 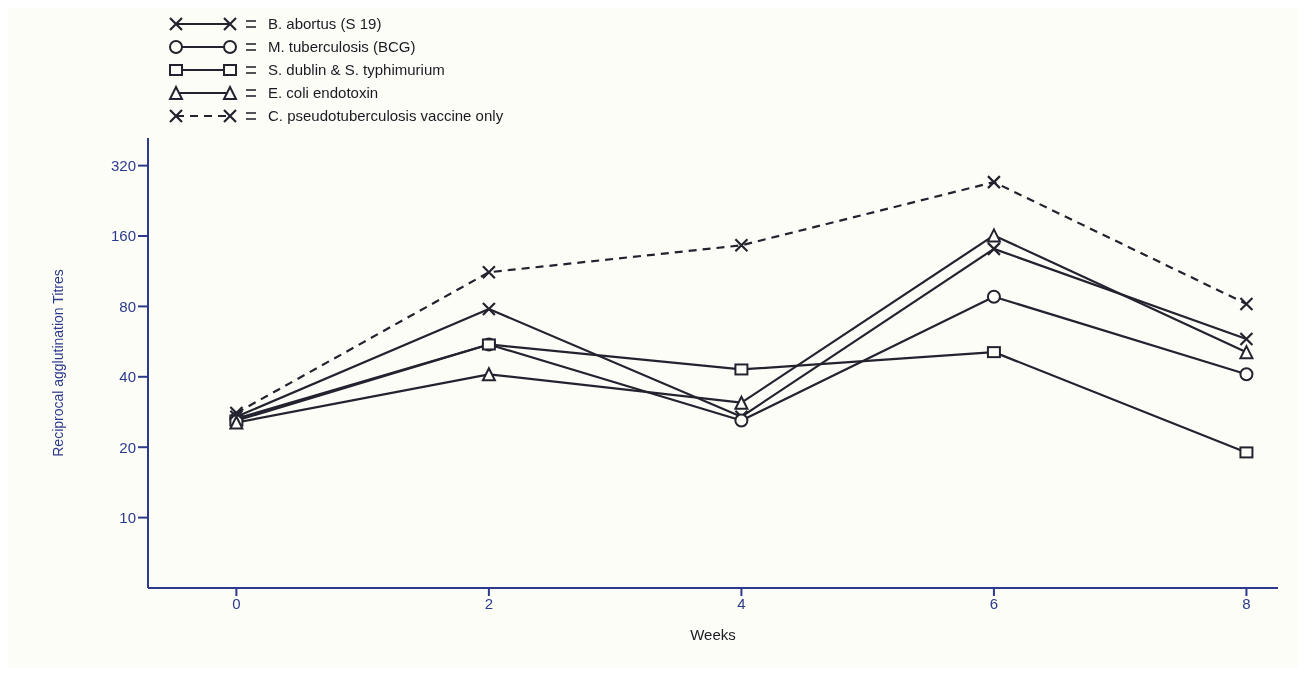 What do you see at coordinates (323, 92) in the screenshot?
I see `legend-label: E. coli endotoxin` at bounding box center [323, 92].